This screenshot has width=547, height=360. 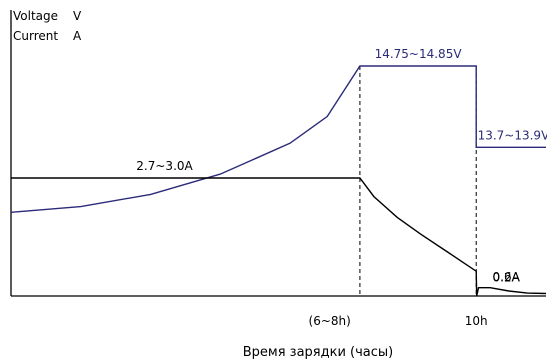 What do you see at coordinates (77, 16) in the screenshot?
I see `legend-voltage-unit: V` at bounding box center [77, 16].